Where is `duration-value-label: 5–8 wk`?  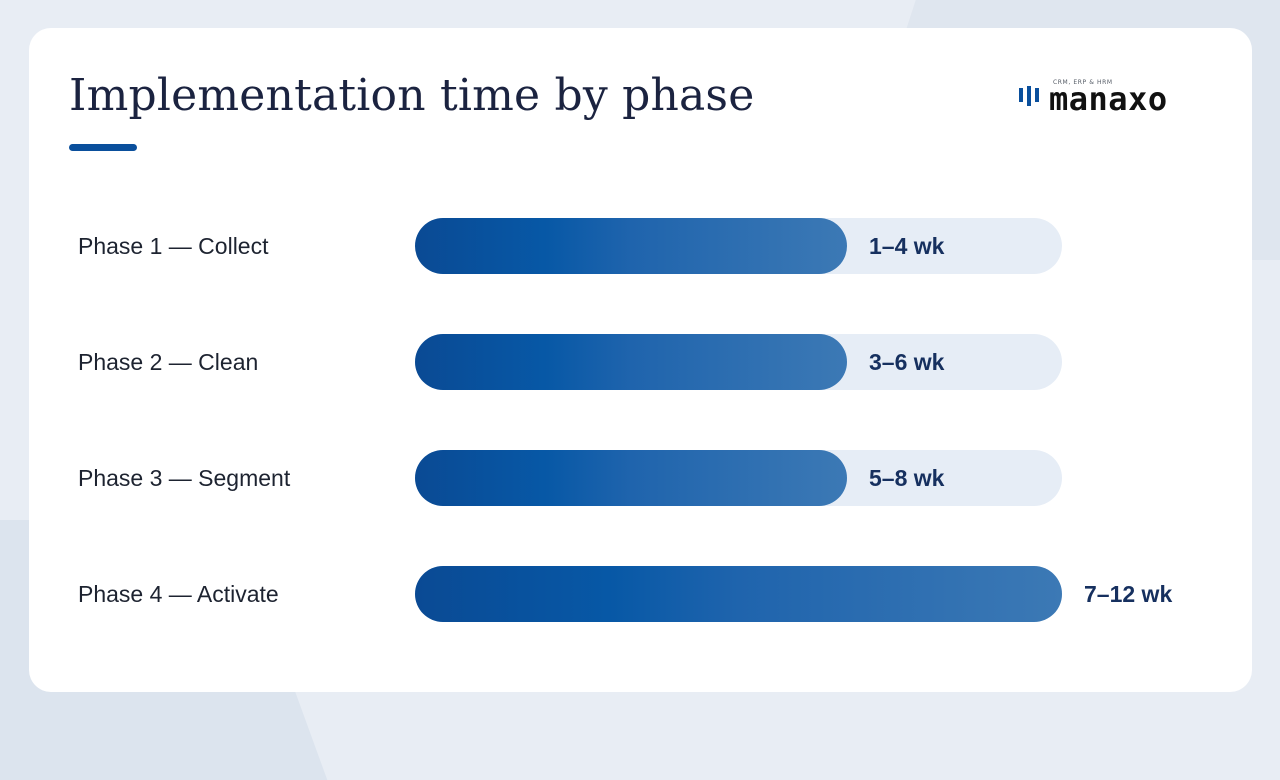
duration-value-label: 5–8 wk is located at coordinates (907, 478).